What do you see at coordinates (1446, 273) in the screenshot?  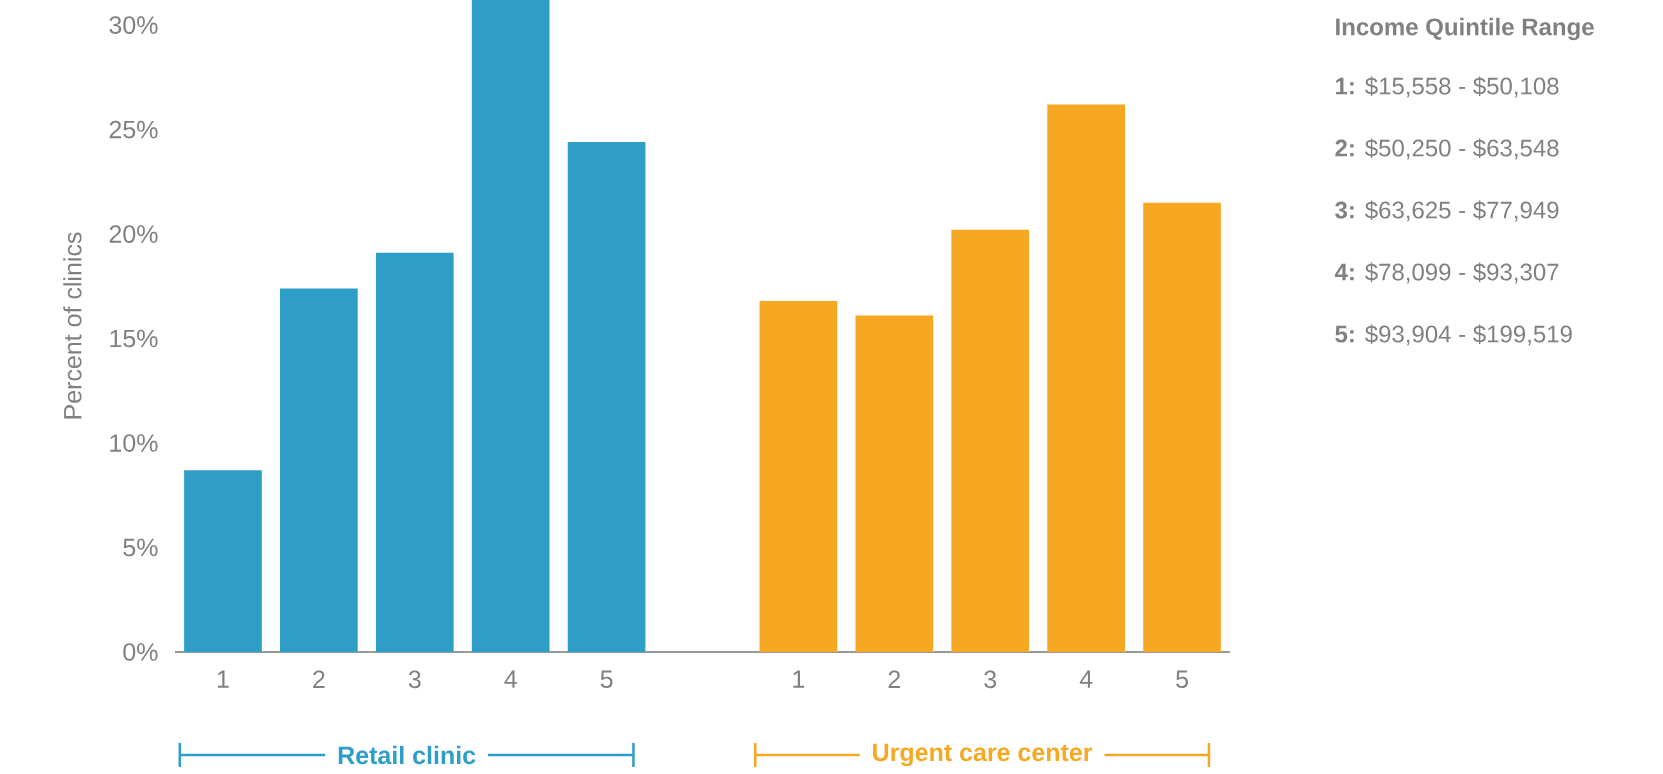 I see `text: 4: $78,099 - $93,307` at bounding box center [1446, 273].